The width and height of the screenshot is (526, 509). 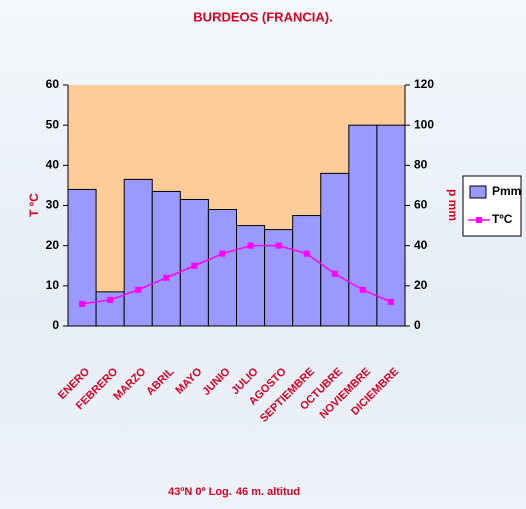 What do you see at coordinates (188, 380) in the screenshot?
I see `x-tick-label: MAYO` at bounding box center [188, 380].